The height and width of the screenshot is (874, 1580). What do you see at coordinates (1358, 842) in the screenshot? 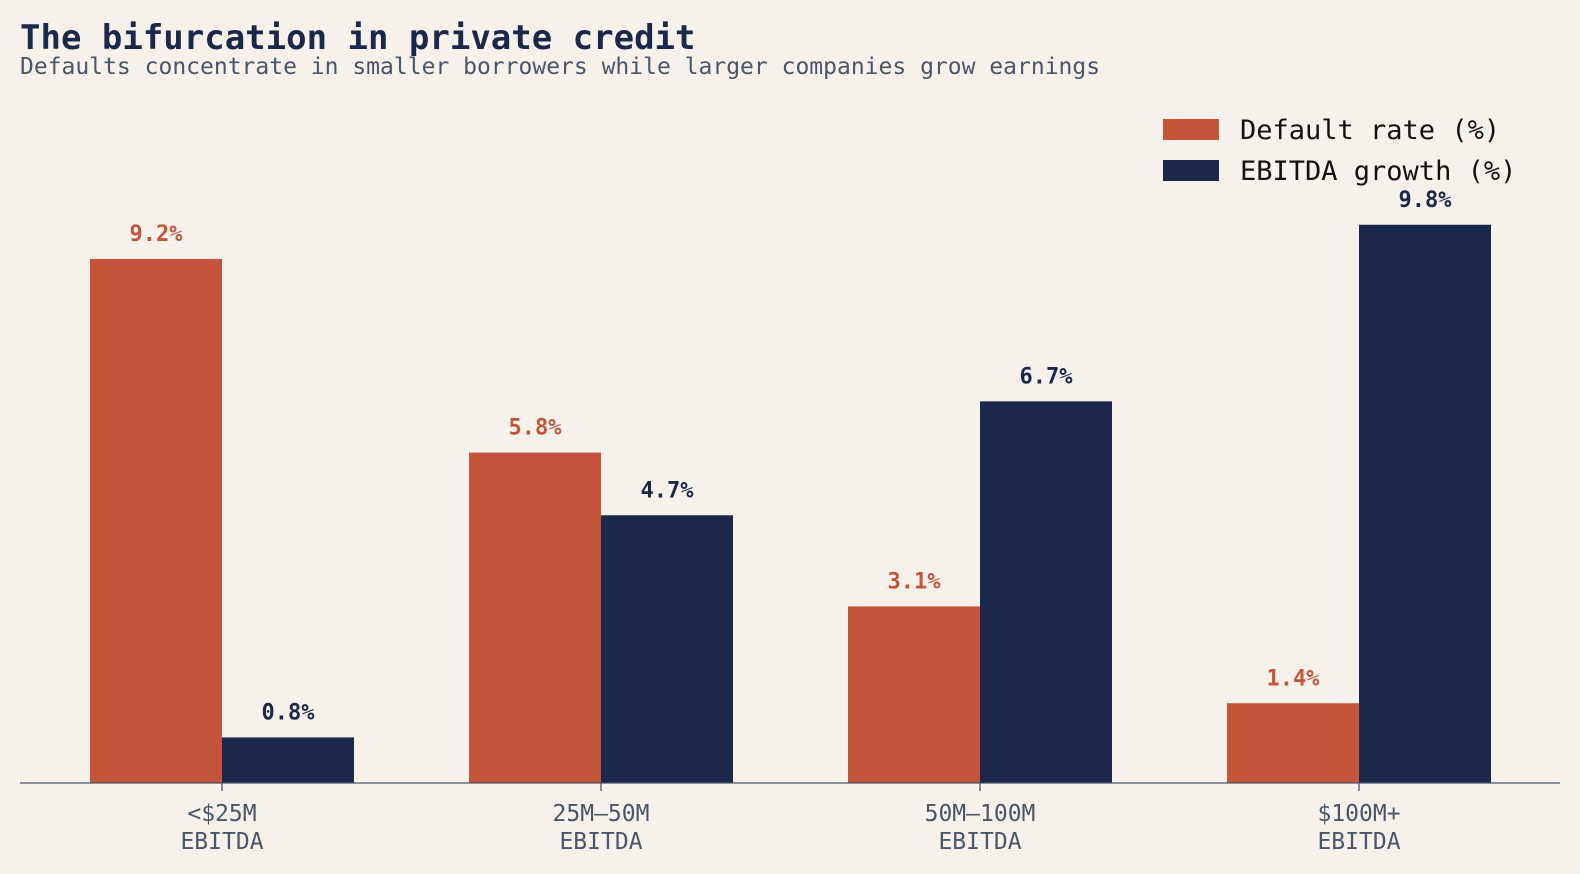
I see `x-tick-label-3-line-1: EBITDA` at bounding box center [1358, 842].